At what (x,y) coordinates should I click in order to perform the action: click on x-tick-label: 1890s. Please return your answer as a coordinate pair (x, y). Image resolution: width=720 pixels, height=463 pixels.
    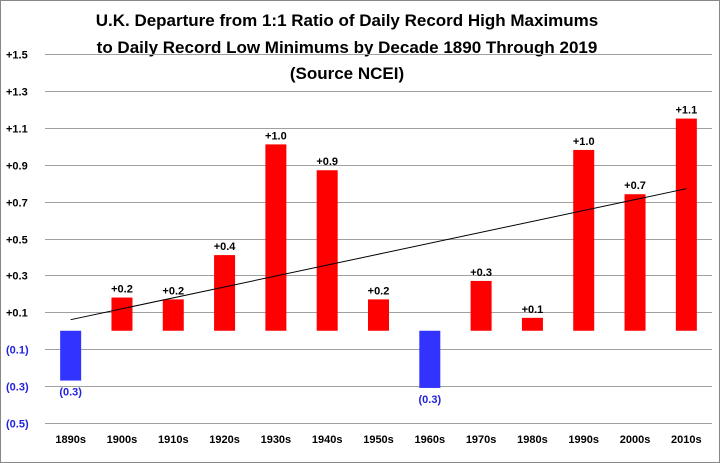
    Looking at the image, I should click on (70, 440).